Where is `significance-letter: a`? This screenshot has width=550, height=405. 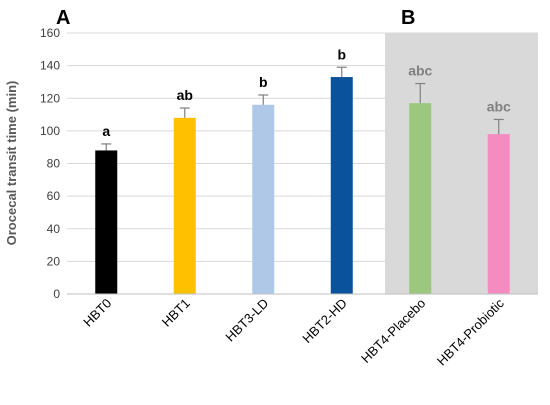
significance-letter: a is located at coordinates (106, 131).